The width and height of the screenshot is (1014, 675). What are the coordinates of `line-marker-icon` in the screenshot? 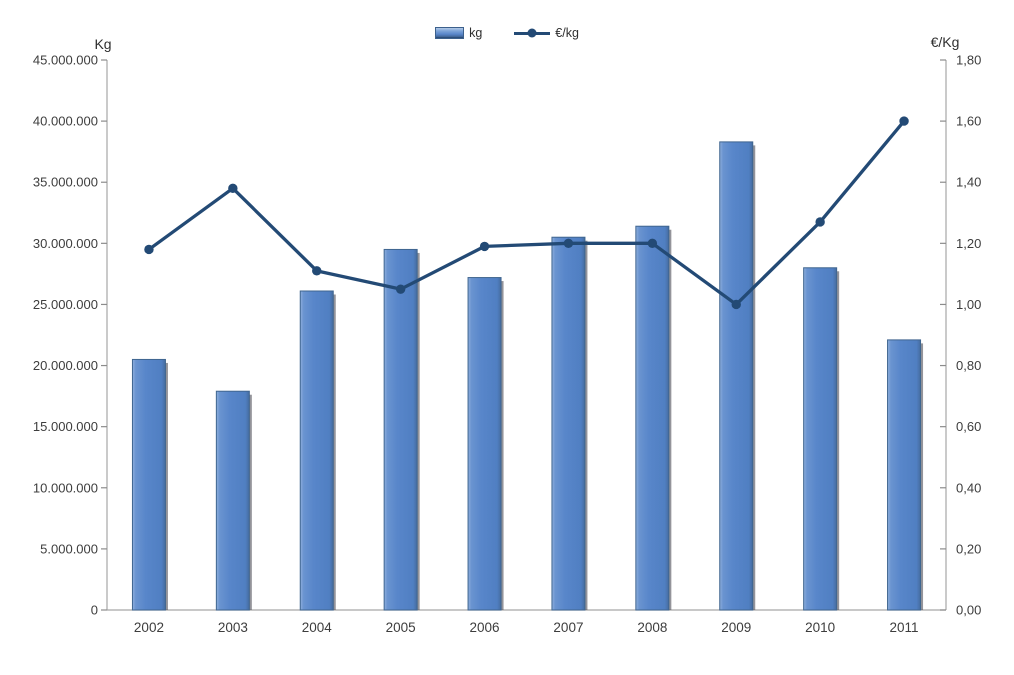 It's located at (532, 33).